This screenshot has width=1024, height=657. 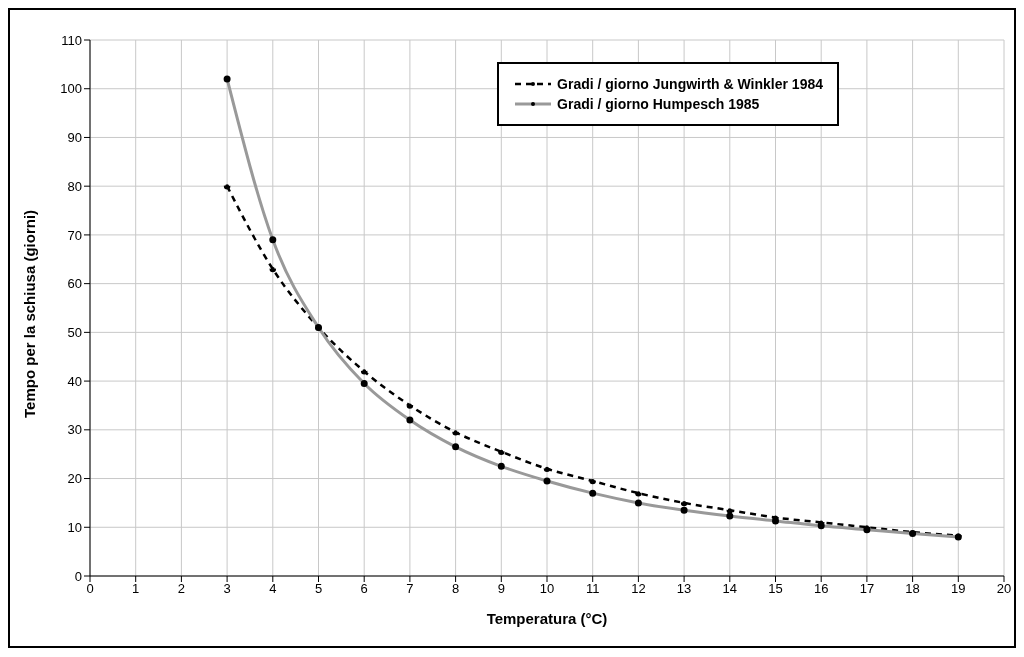 I want to click on x-axis-title: Temperatura (°C), so click(x=547, y=618).